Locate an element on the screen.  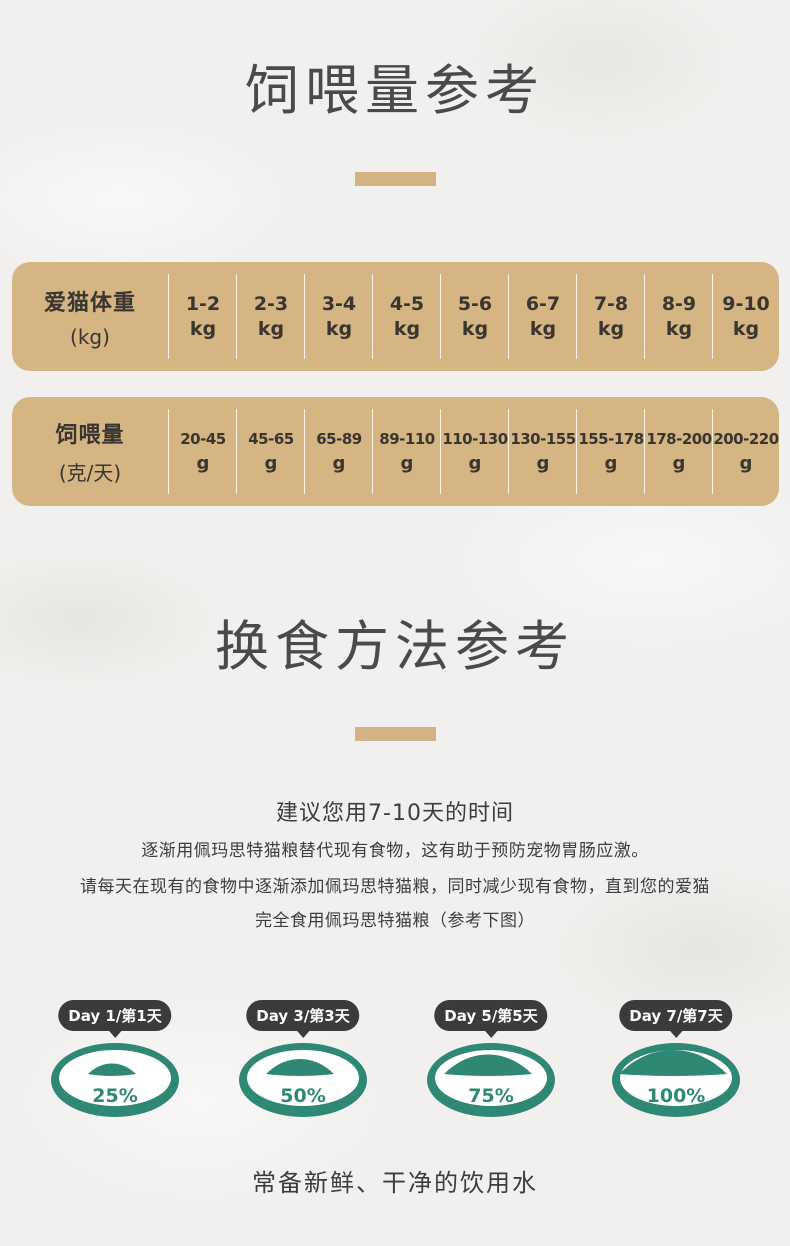
weight-range: 2-3 is located at coordinates (271, 303).